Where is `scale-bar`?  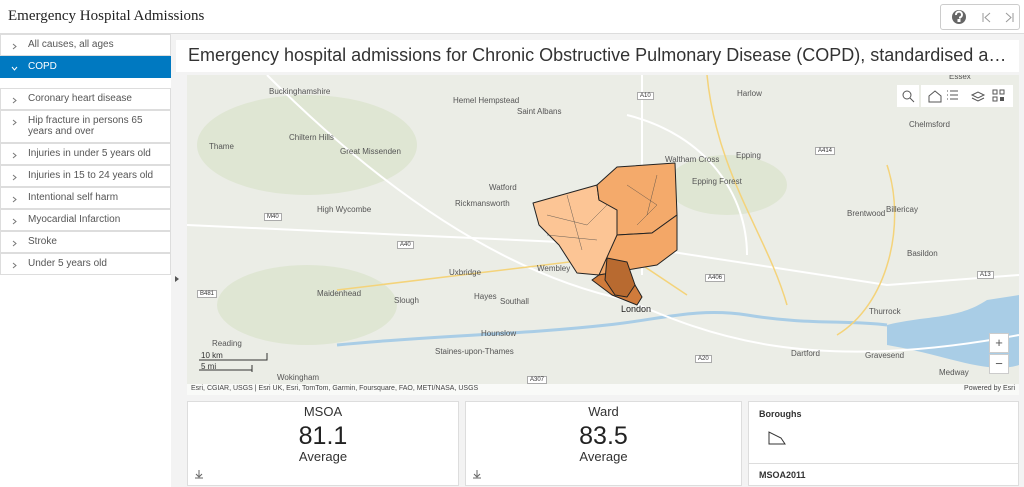 scale-bar is located at coordinates (233, 362).